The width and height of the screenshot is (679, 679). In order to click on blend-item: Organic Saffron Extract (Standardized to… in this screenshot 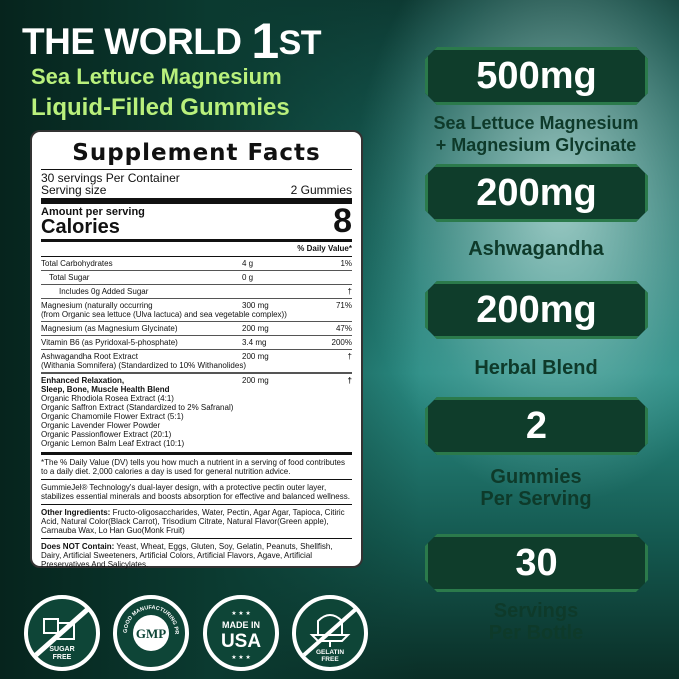, I will do `click(137, 407)`.